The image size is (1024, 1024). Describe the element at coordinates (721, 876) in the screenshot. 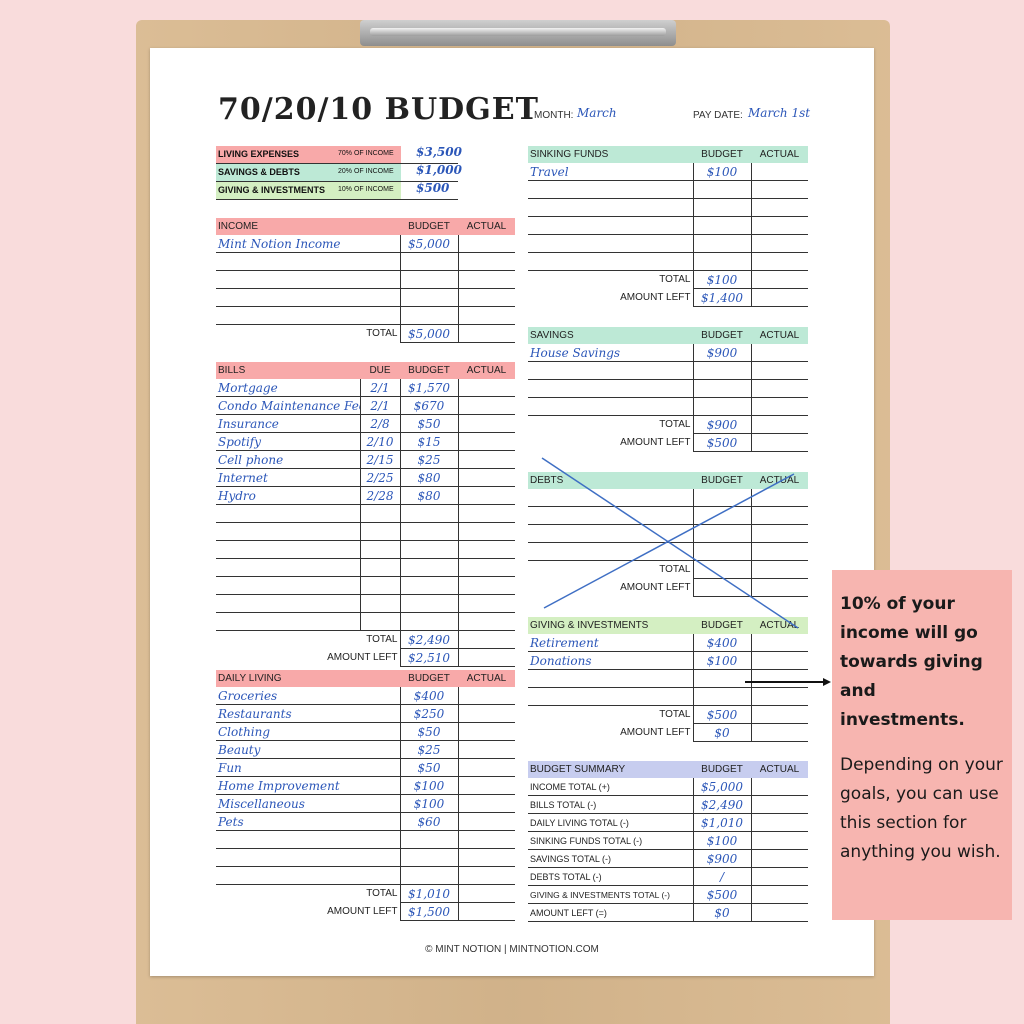

I see `summary-budget: /` at that location.